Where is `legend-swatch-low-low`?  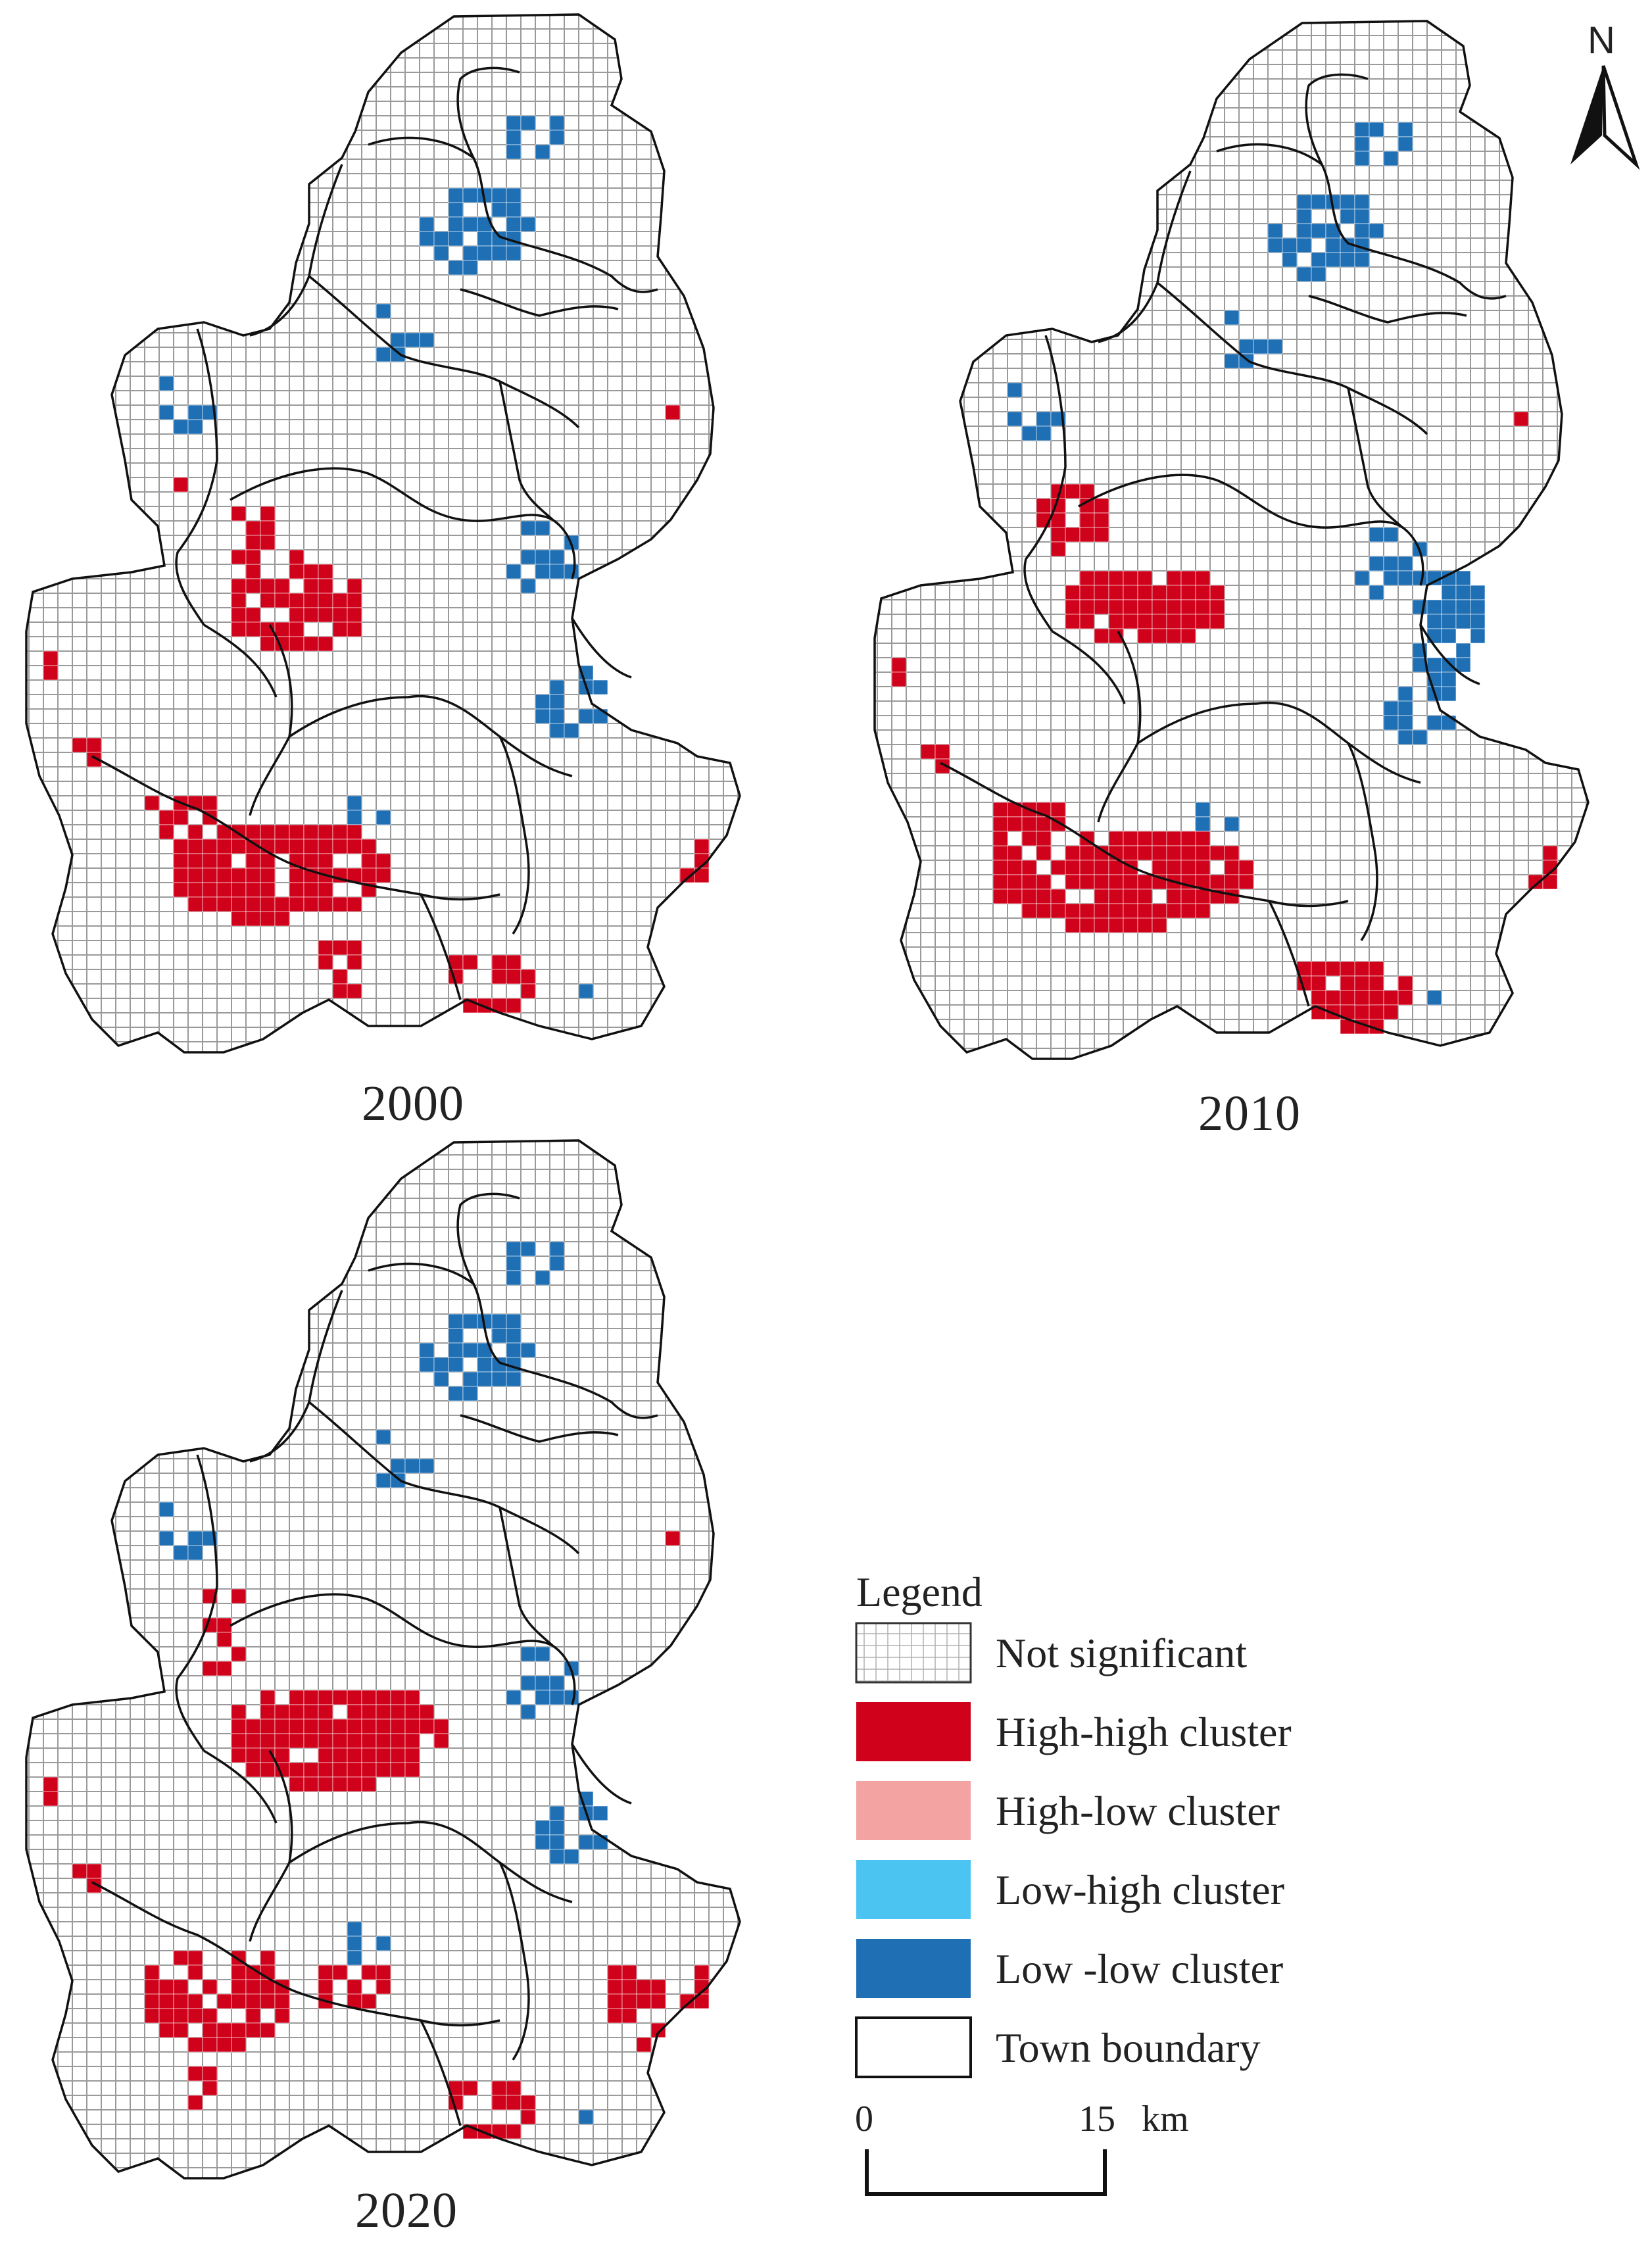
legend-swatch-low-low is located at coordinates (914, 1968).